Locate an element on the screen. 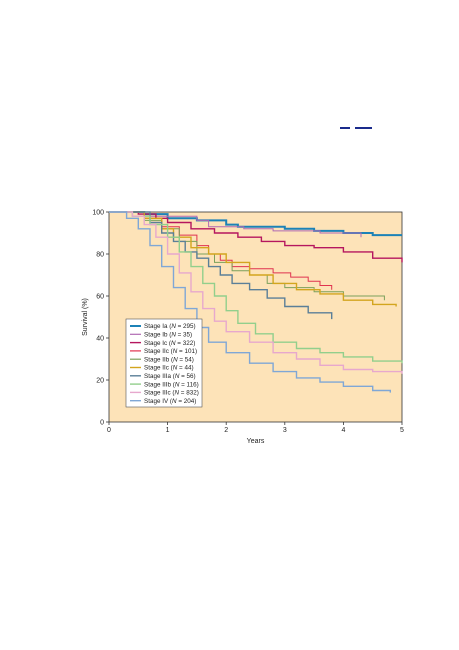 This screenshot has width=459, height=650. y-tick-label: 20 is located at coordinates (100, 381).